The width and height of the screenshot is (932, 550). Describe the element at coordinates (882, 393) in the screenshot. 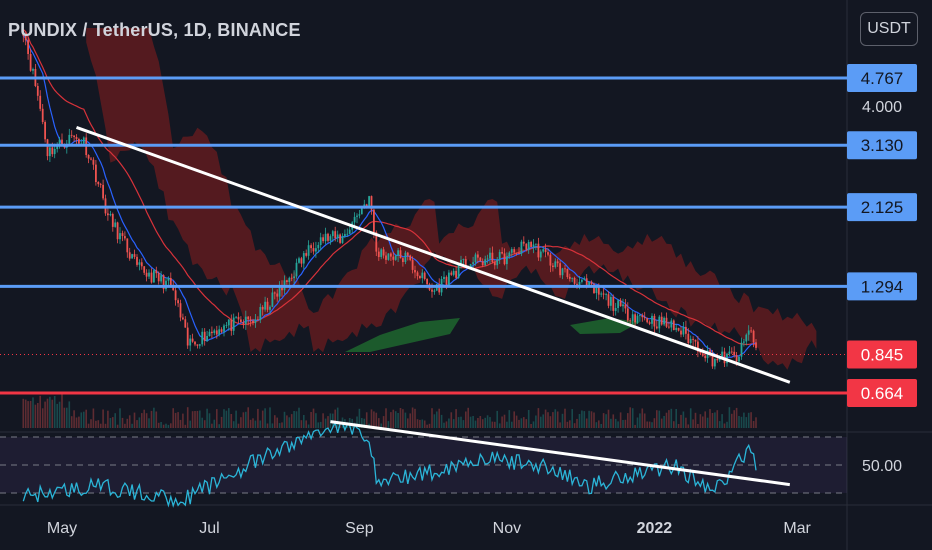

I see `price-level-label: 0.664` at that location.